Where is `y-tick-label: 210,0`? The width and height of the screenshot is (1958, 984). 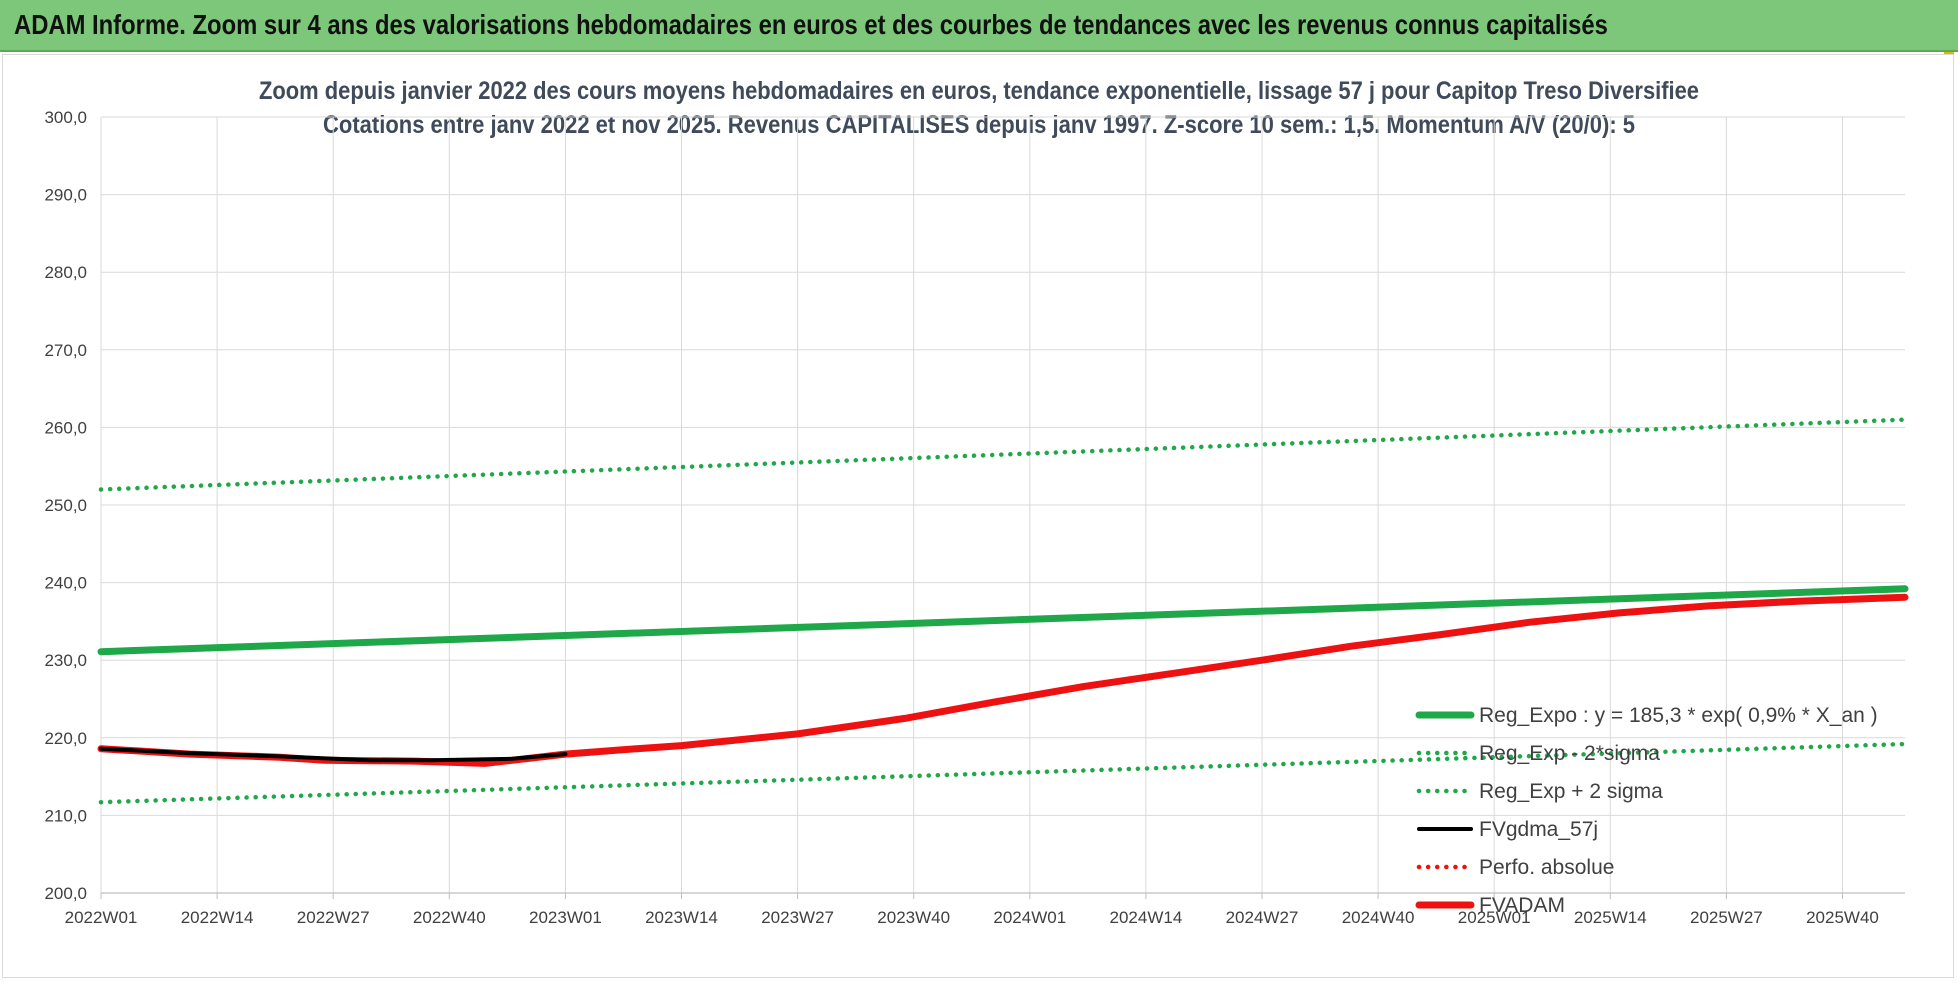 y-tick-label: 210,0 is located at coordinates (65, 815).